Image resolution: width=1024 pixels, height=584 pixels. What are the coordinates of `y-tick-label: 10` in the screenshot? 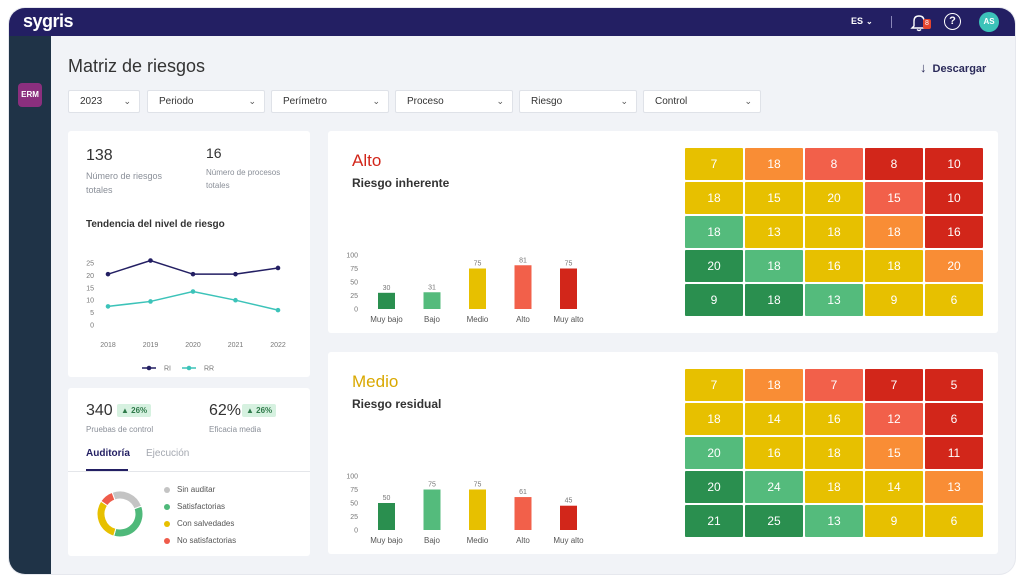 It's located at (90, 301).